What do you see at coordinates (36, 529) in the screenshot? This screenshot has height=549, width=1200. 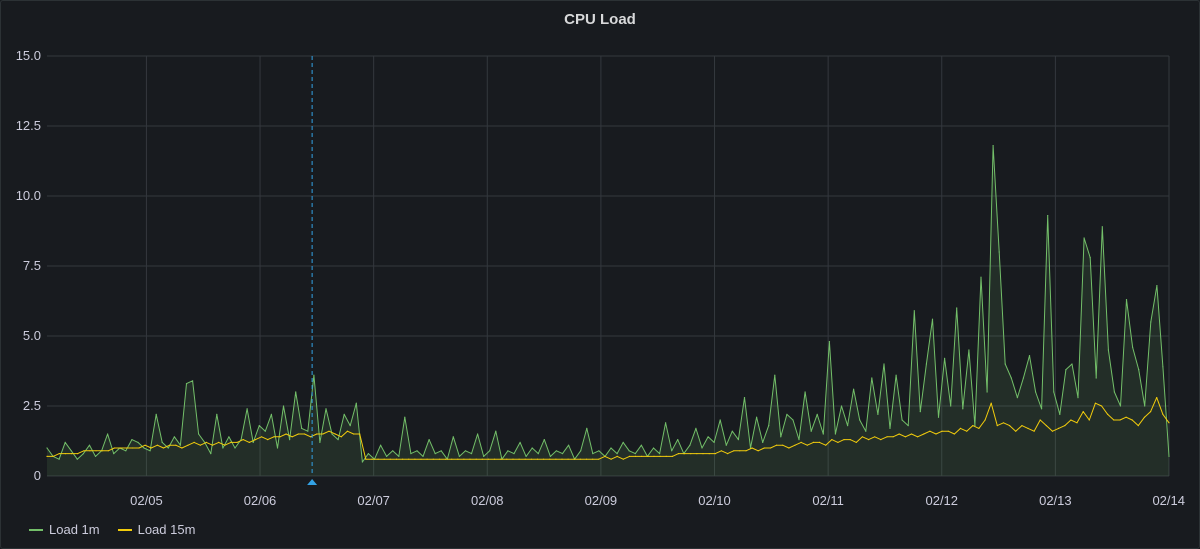 I see `legend-swatch-load-1m` at bounding box center [36, 529].